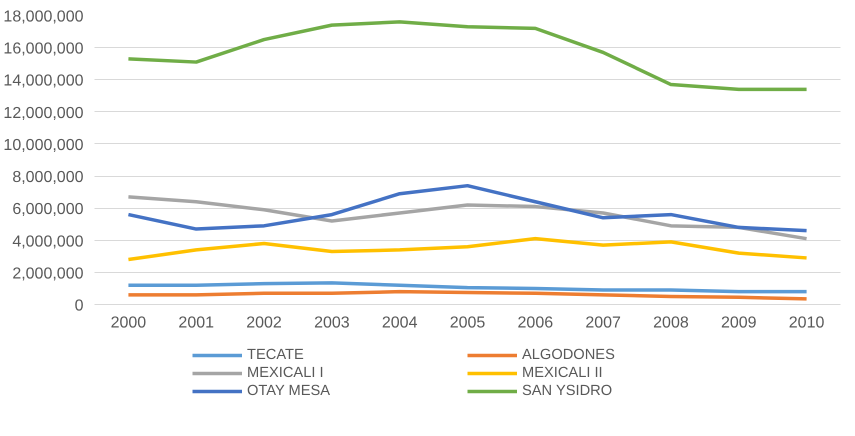 The image size is (855, 436). Describe the element at coordinates (43, 81) in the screenshot. I see `y-tick-label: 14,000,000` at that location.